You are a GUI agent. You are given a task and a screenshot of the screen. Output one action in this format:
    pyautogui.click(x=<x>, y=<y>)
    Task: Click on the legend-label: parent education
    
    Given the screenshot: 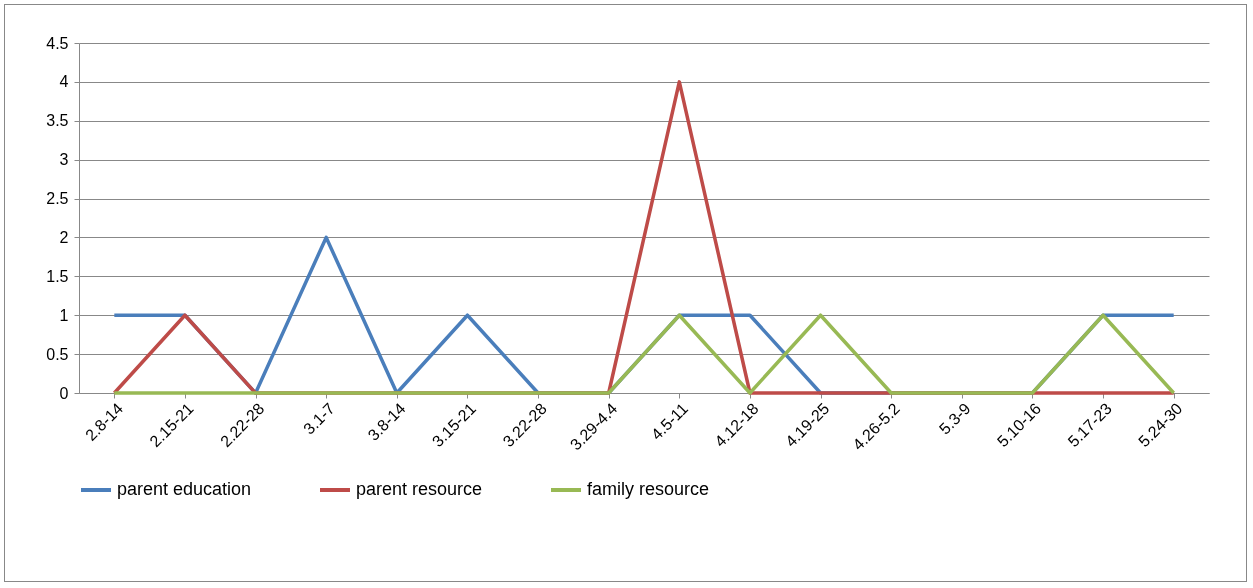 What is the action you would take?
    pyautogui.click(x=184, y=489)
    